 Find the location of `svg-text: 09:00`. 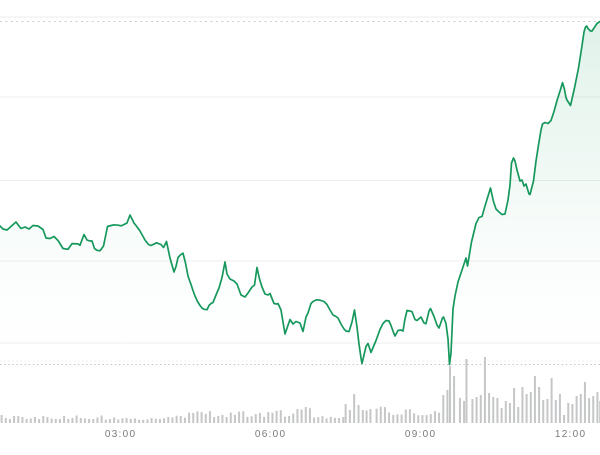

svg-text: 09:00 is located at coordinates (421, 434).